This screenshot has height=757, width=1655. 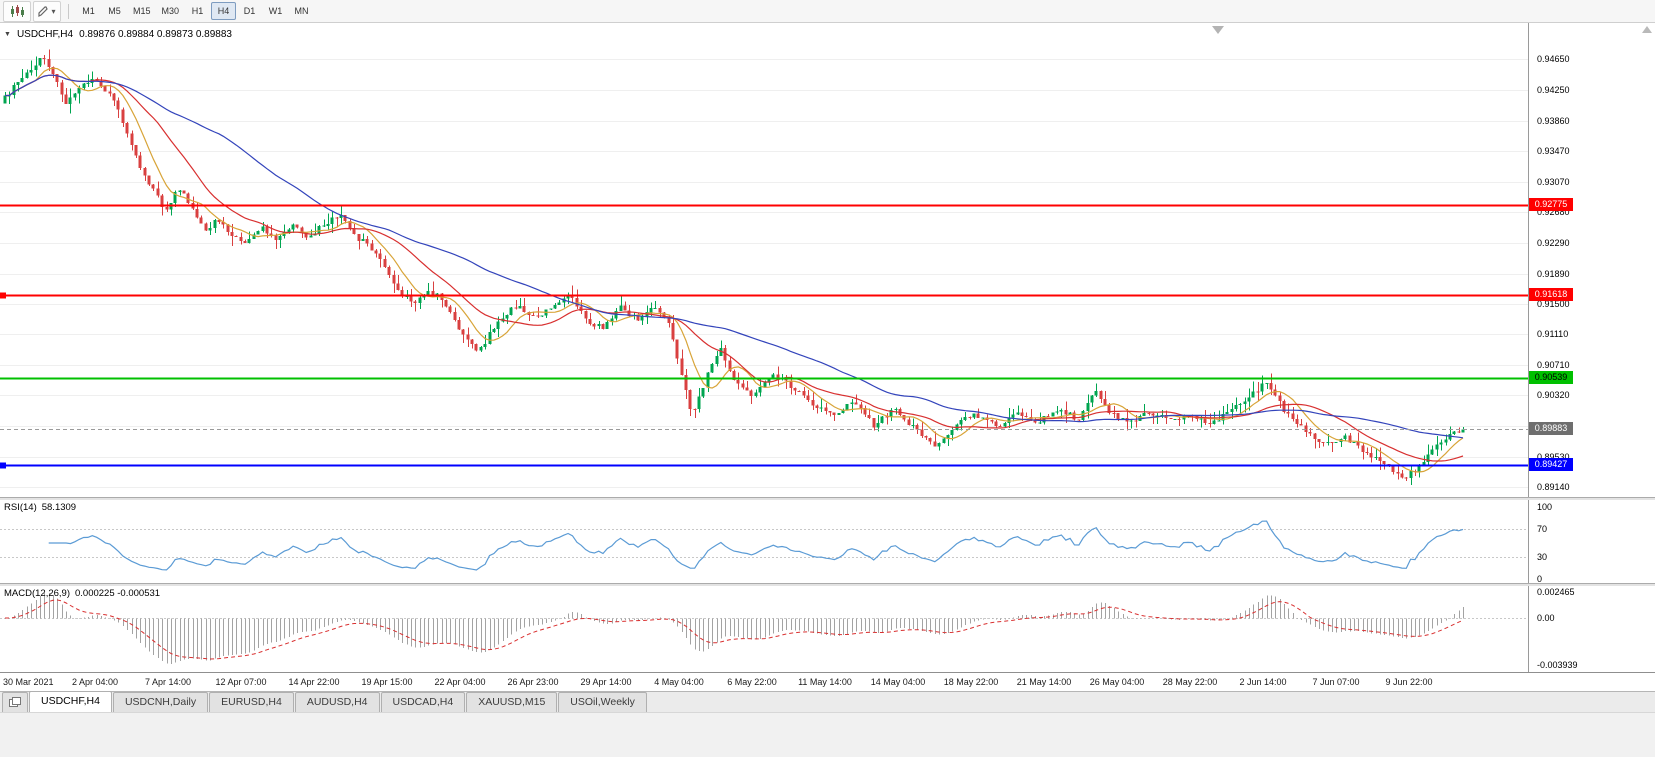 I want to click on status-area, so click(x=827, y=734).